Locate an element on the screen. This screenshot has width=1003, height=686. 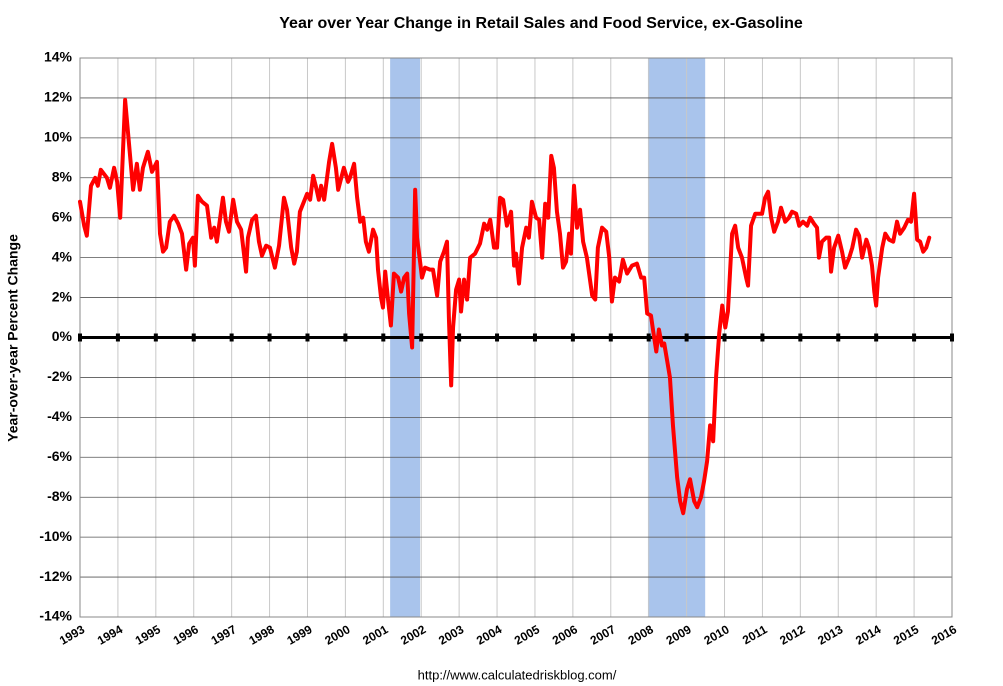
x-tick-label: 2009 is located at coordinates (679, 635).